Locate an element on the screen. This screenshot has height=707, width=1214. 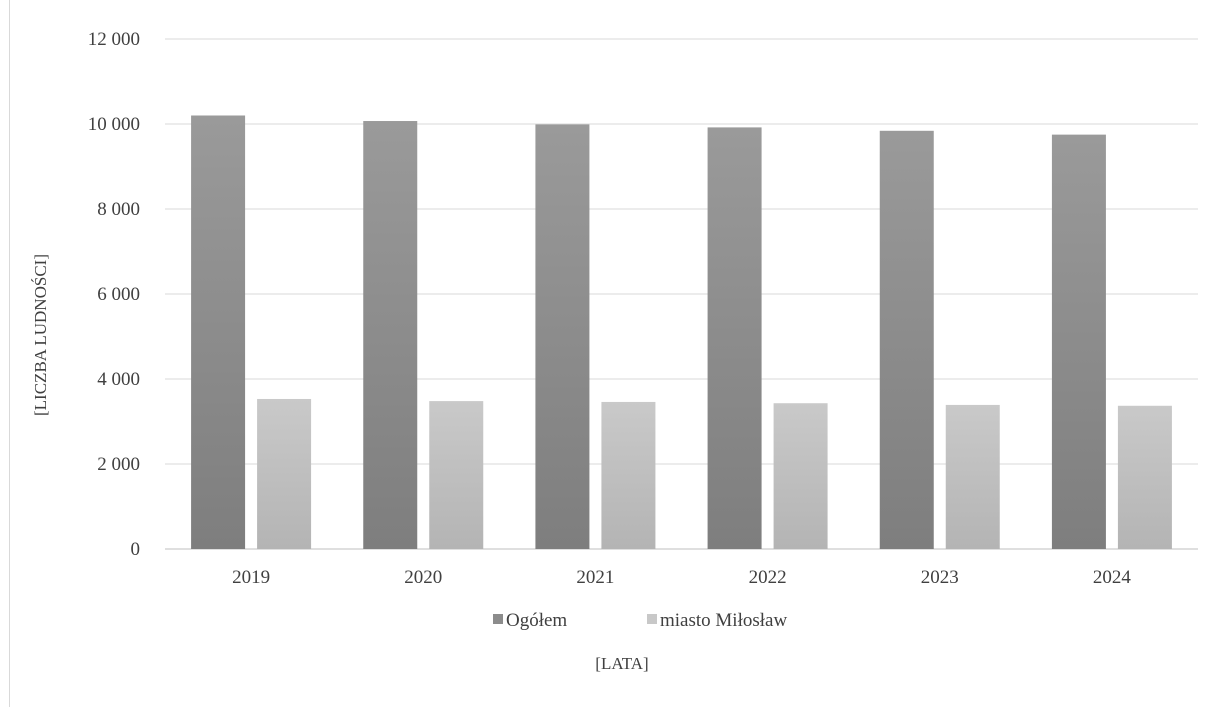
x-tick-label: 2024 is located at coordinates (1112, 577).